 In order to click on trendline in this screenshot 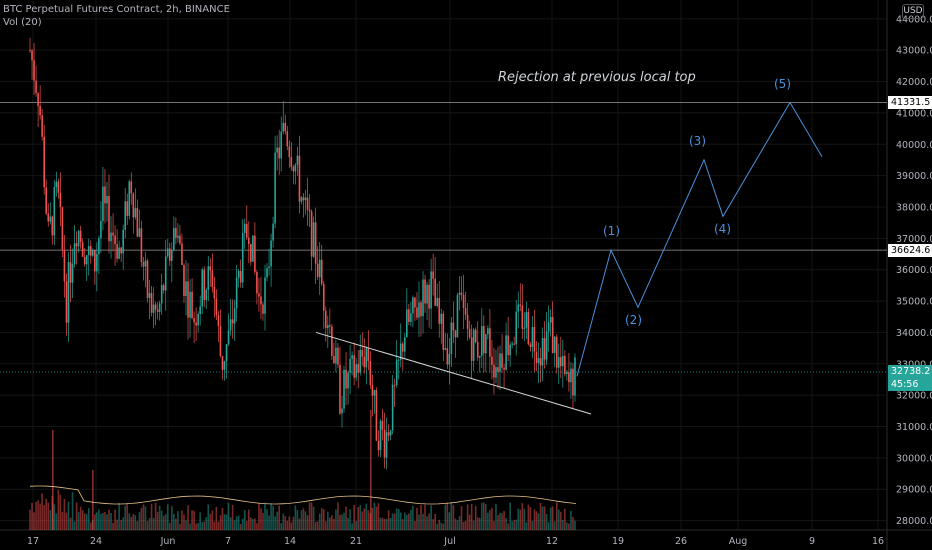, I will do `click(453, 373)`.